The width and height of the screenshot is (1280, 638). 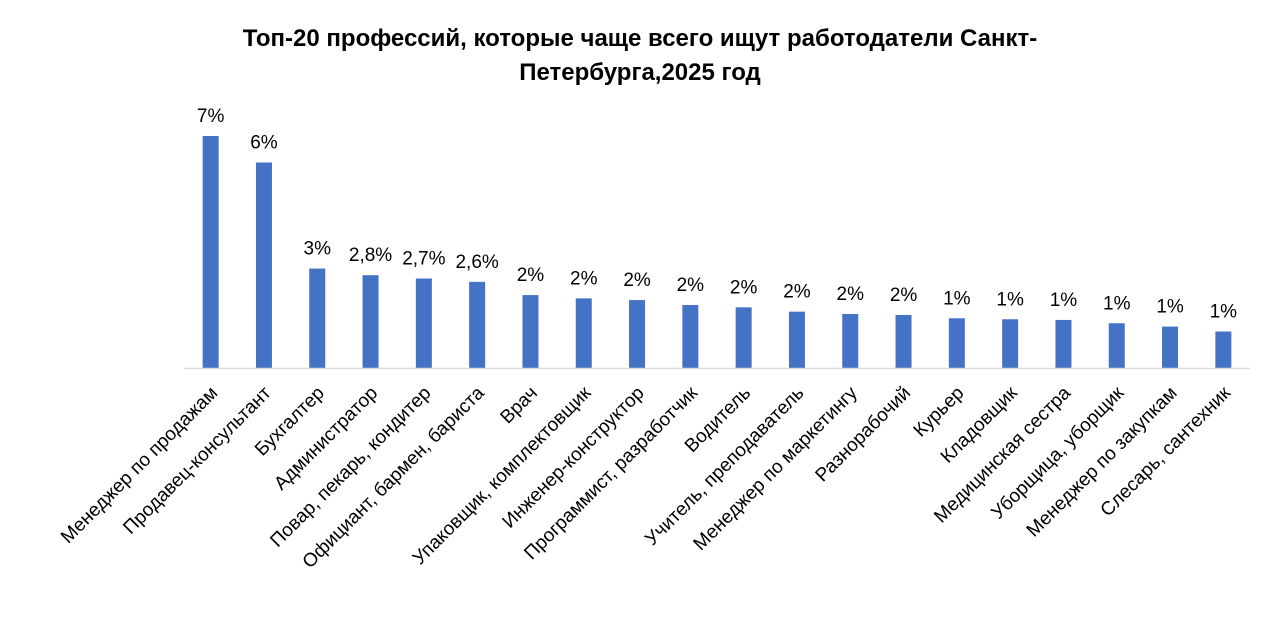 What do you see at coordinates (476, 262) in the screenshot?
I see `data-label-6: 2,6%` at bounding box center [476, 262].